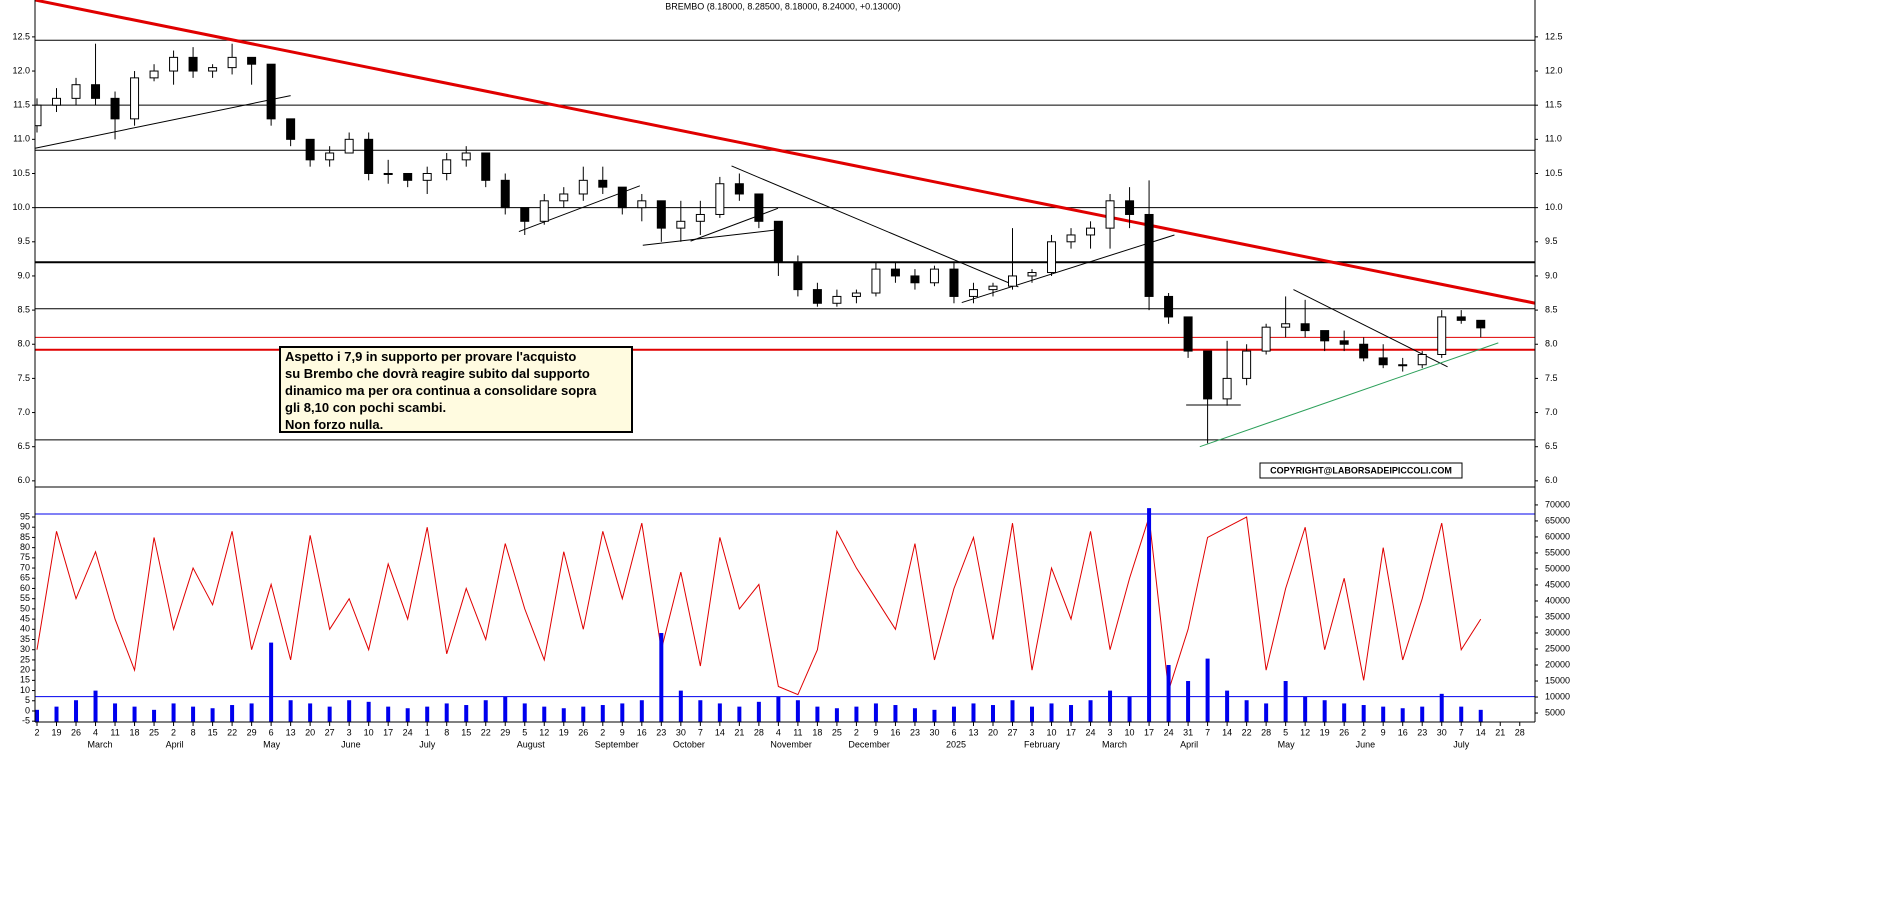  What do you see at coordinates (1554, 70) in the screenshot?
I see `y-tick-label-right: 12.0` at bounding box center [1554, 70].